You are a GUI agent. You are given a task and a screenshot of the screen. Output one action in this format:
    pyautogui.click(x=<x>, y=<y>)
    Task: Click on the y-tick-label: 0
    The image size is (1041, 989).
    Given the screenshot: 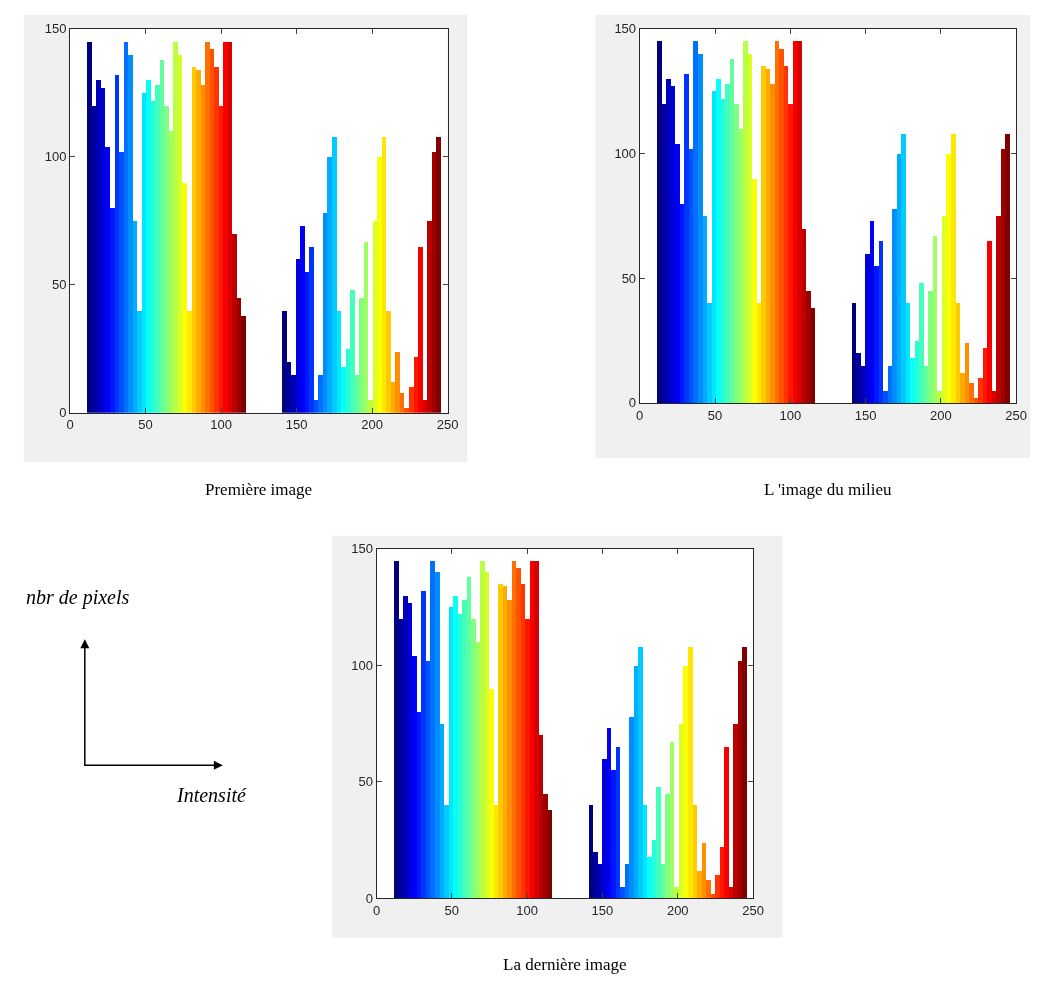 What is the action you would take?
    pyautogui.click(x=369, y=898)
    